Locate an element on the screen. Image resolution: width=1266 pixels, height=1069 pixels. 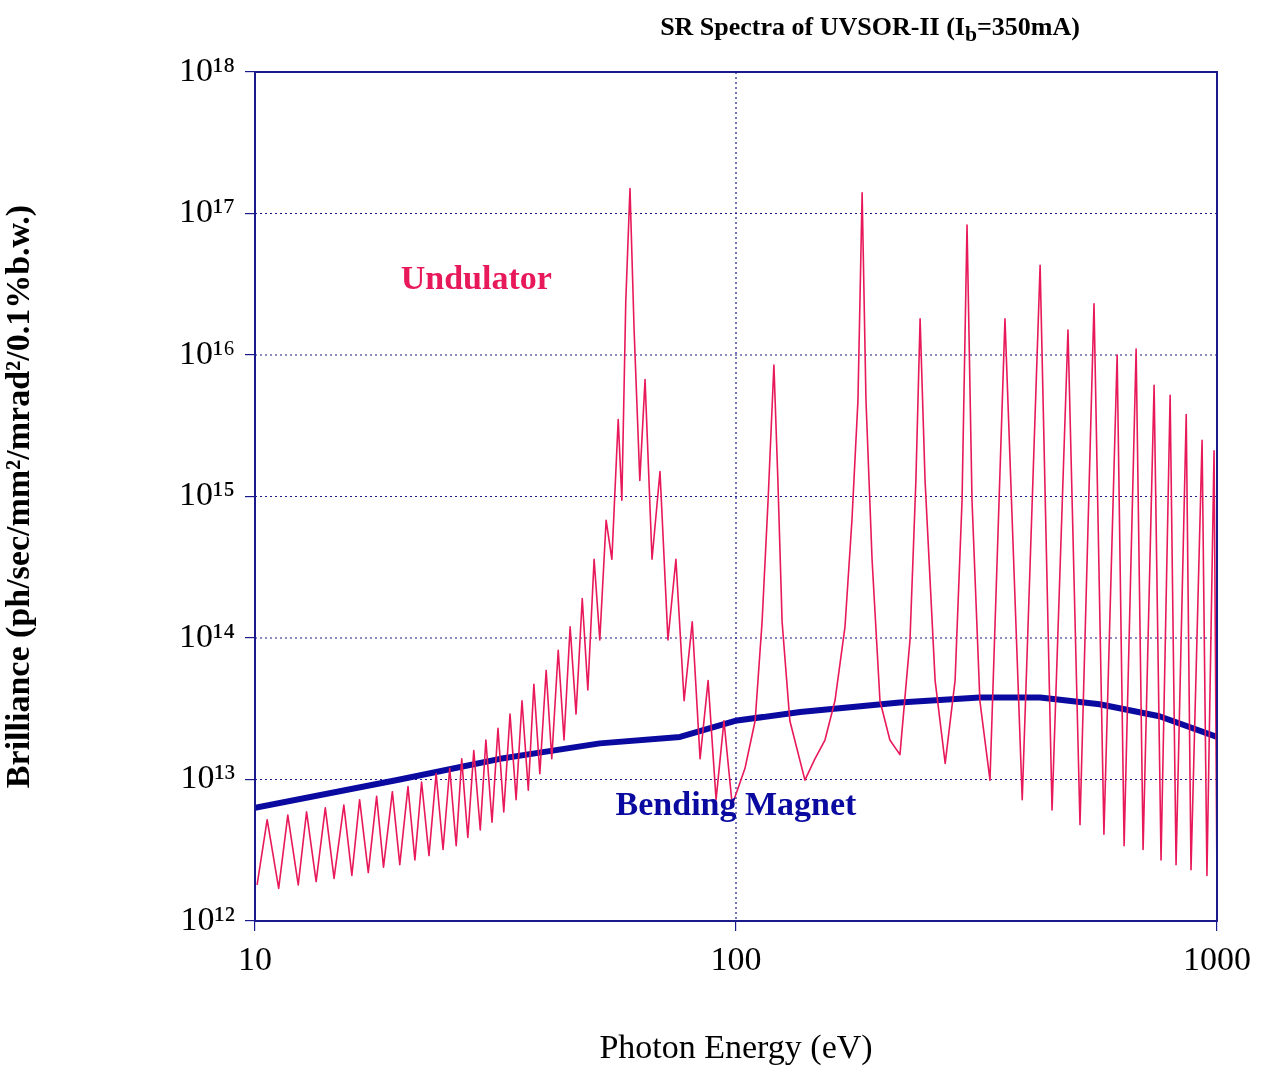
x-axis-title: Photon Energy (eV) is located at coordinates (736, 1046).